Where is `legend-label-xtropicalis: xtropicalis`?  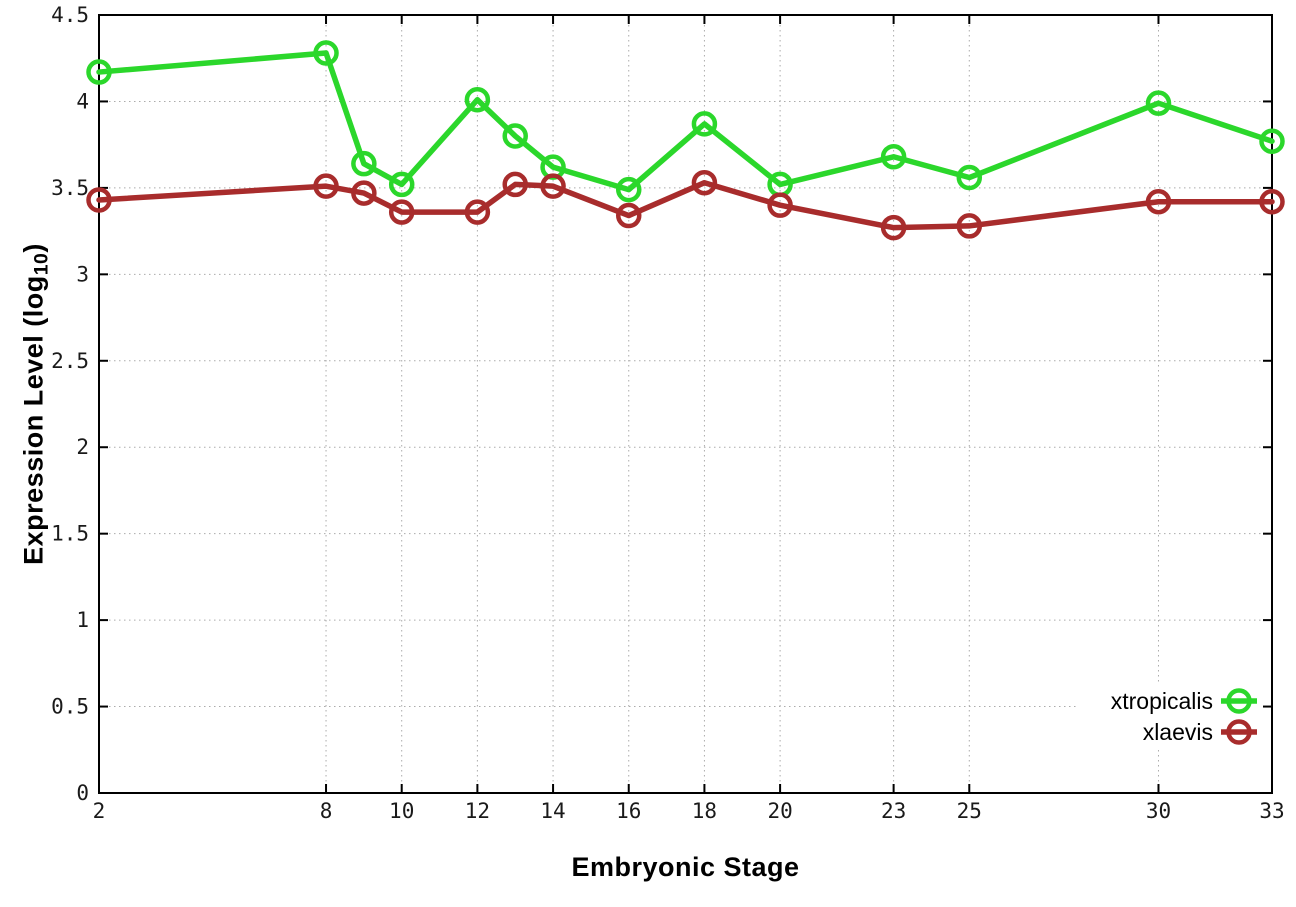 legend-label-xtropicalis: xtropicalis is located at coordinates (1162, 701).